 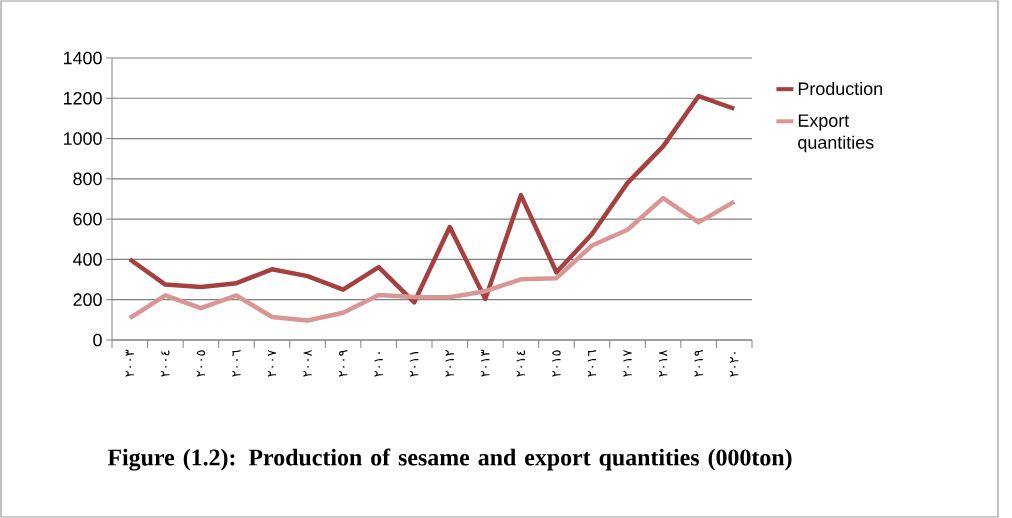 I want to click on x-tick-label: ٢٠٠٧, so click(x=272, y=363).